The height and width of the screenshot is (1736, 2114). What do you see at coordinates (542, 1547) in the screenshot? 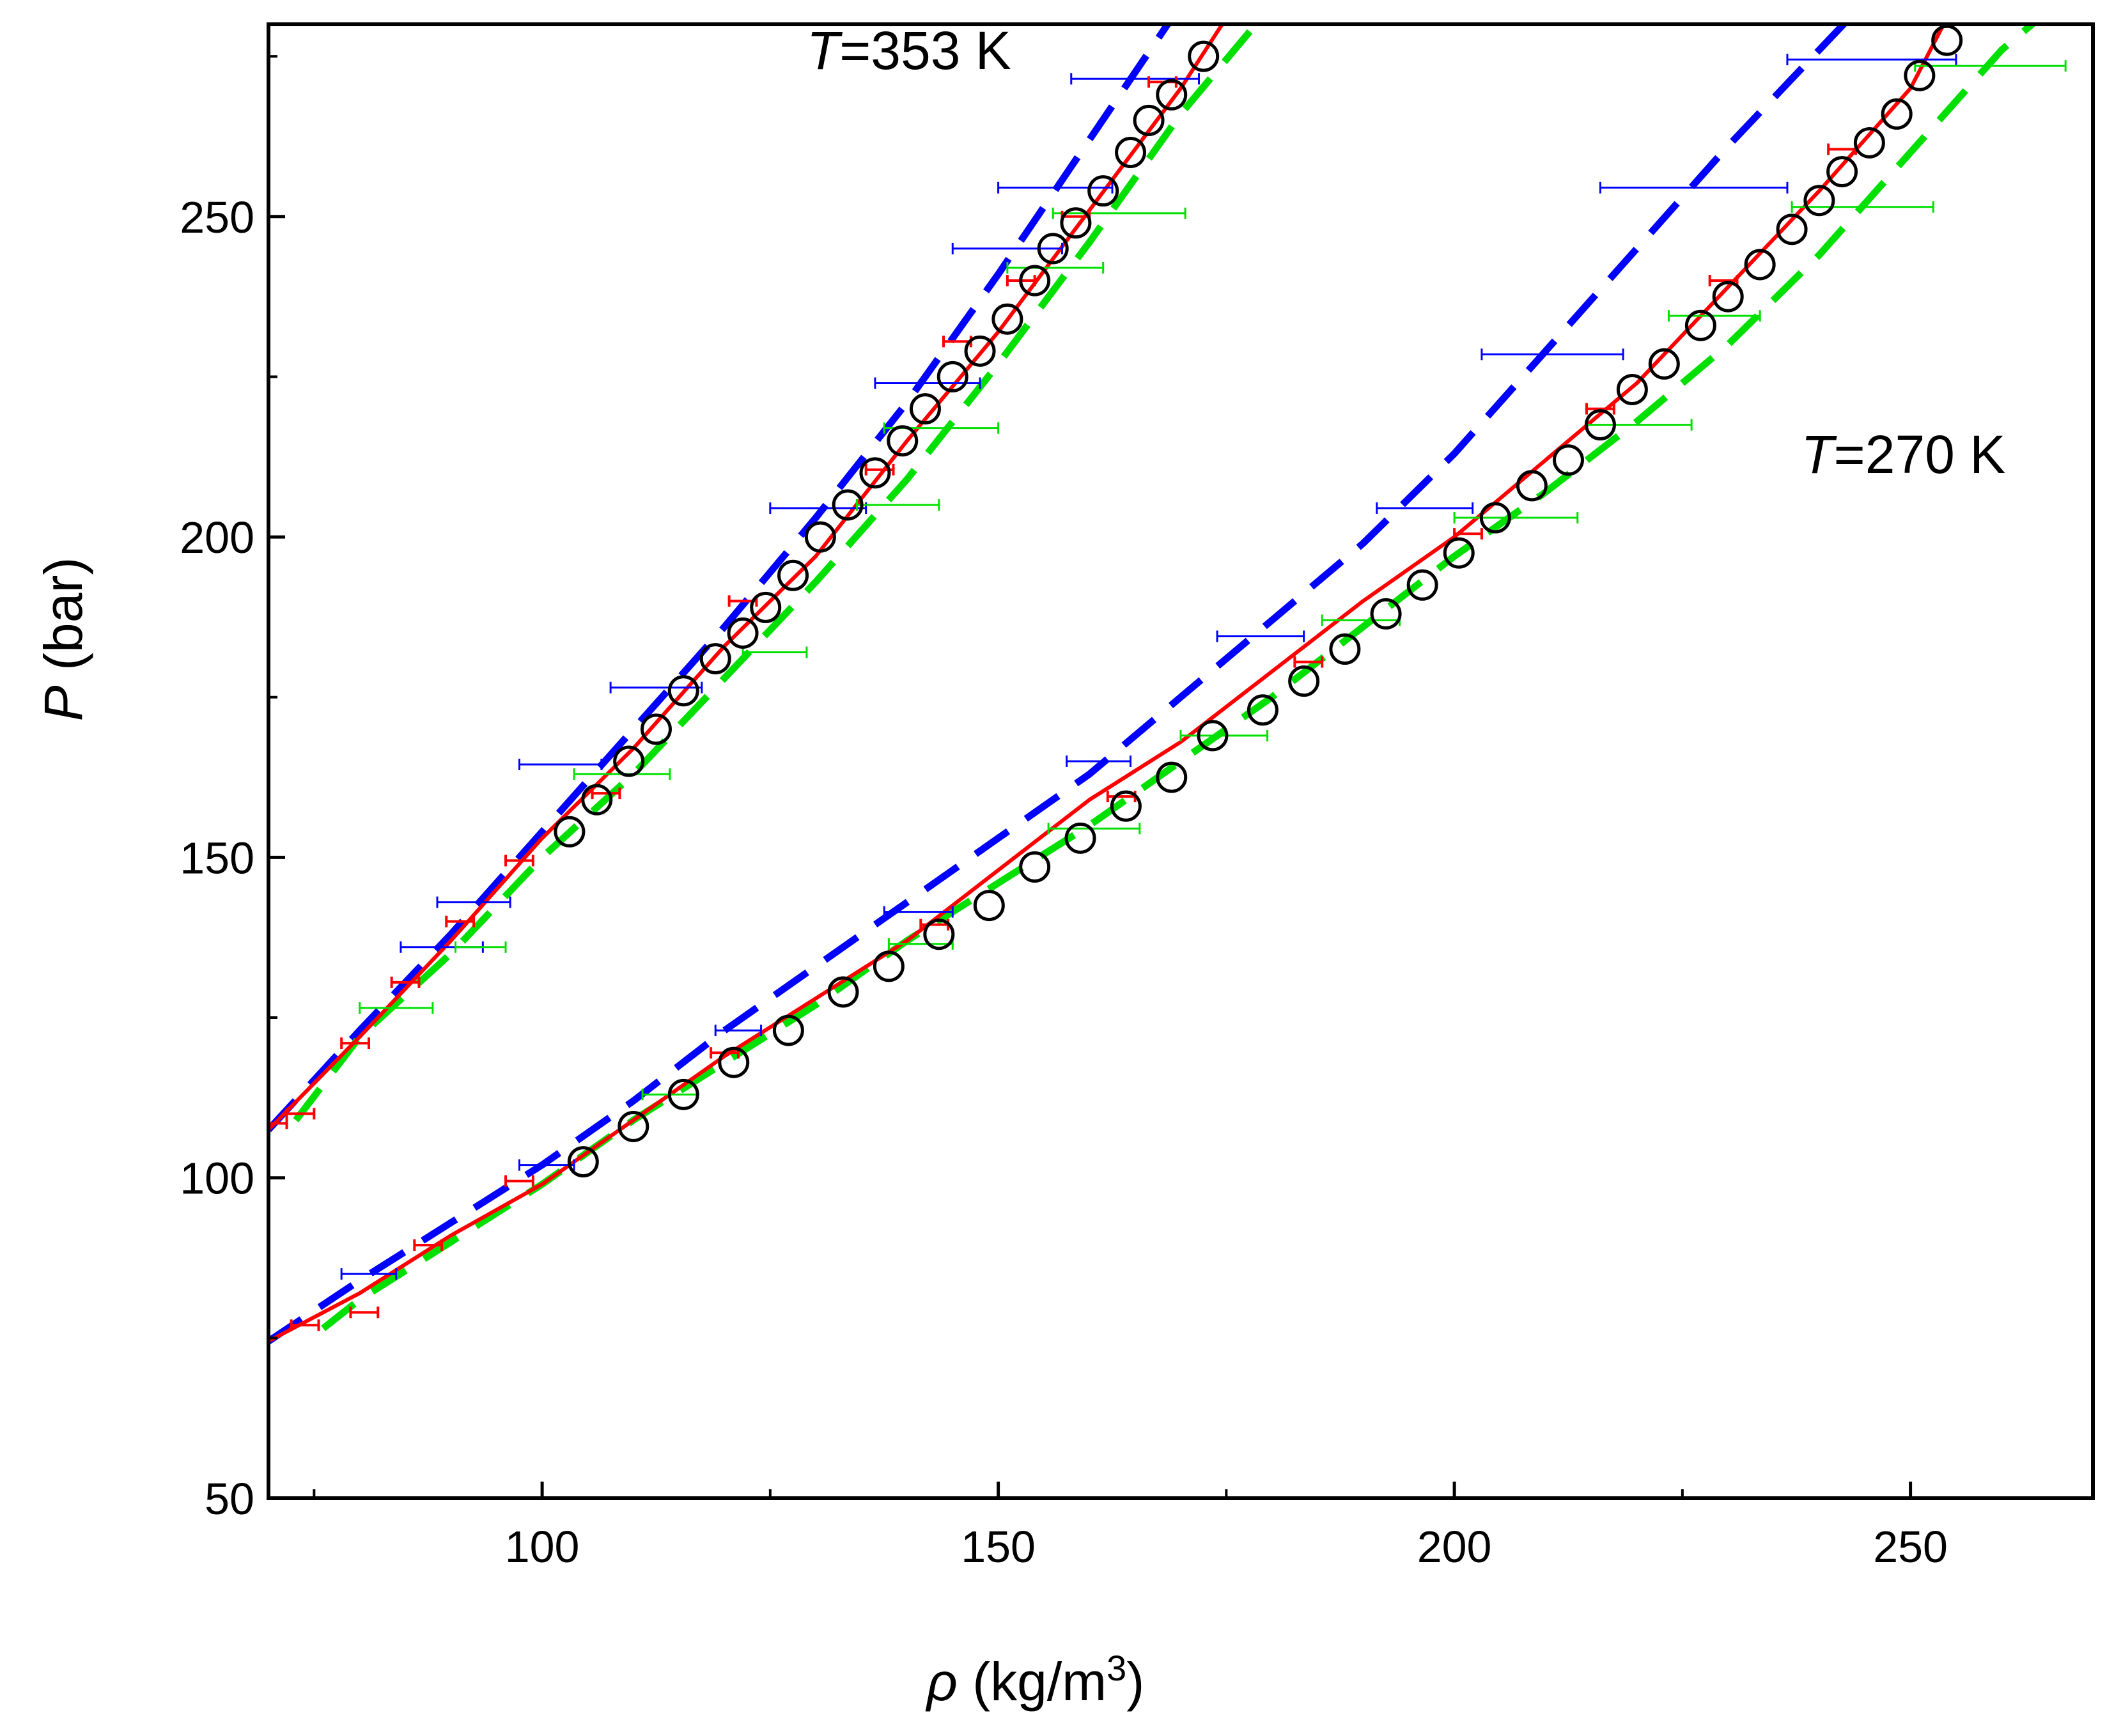
I see `x-tick-label: 100` at bounding box center [542, 1547].